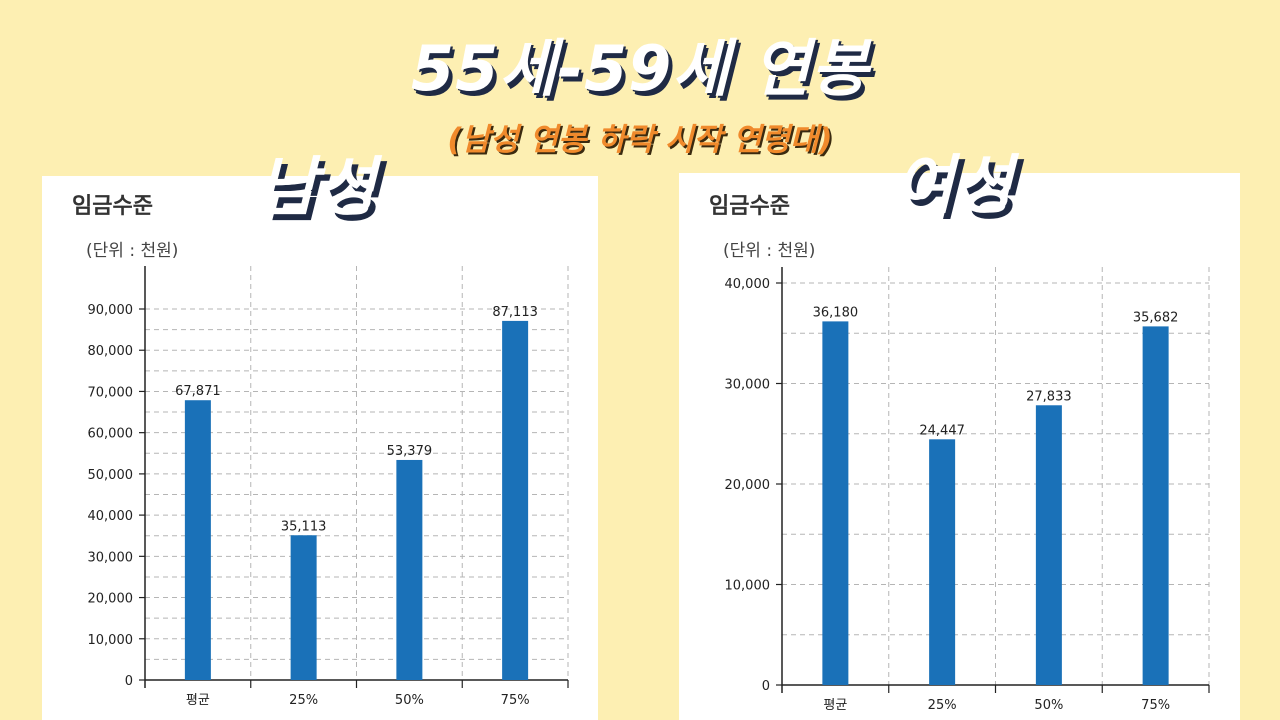  I want to click on bar-value-label: 35,682, so click(1156, 317).